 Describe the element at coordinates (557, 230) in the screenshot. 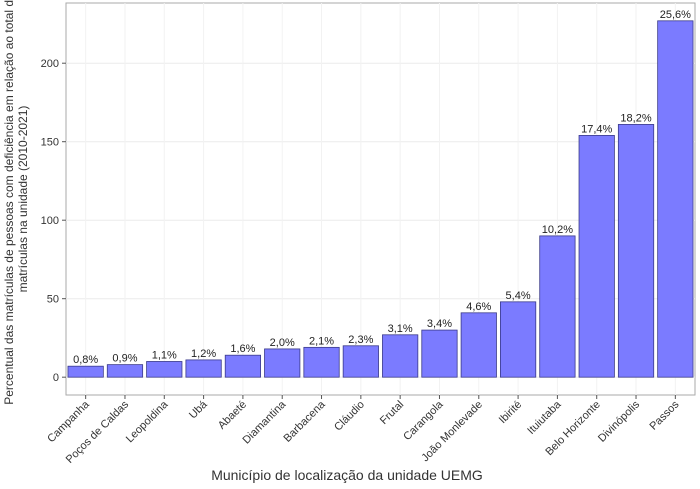

I see `value-label: 10,2%` at that location.